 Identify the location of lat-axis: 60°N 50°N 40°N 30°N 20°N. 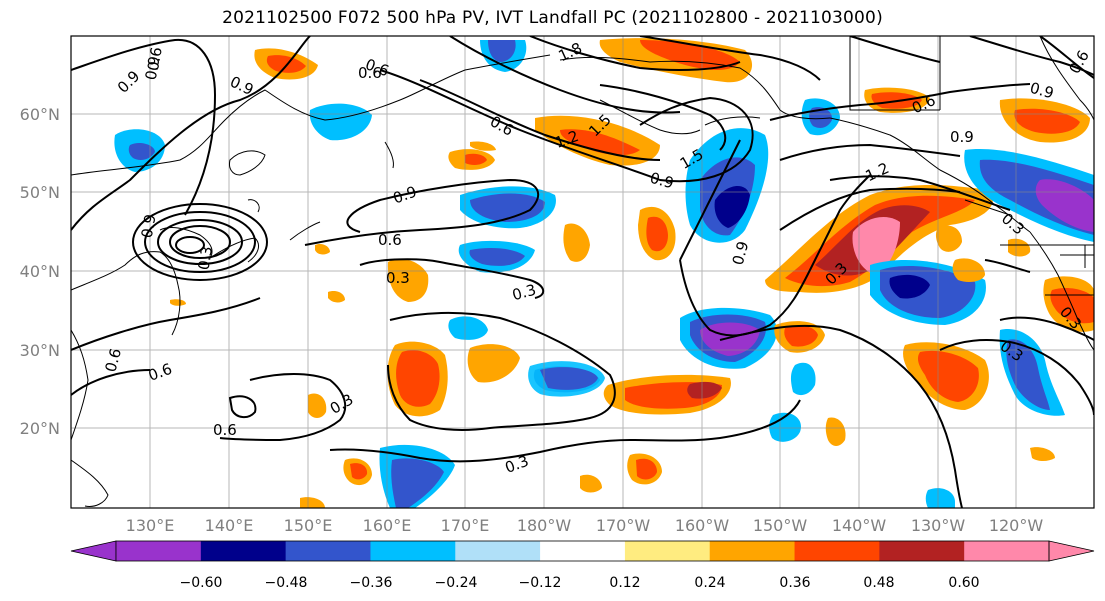
(40, 271).